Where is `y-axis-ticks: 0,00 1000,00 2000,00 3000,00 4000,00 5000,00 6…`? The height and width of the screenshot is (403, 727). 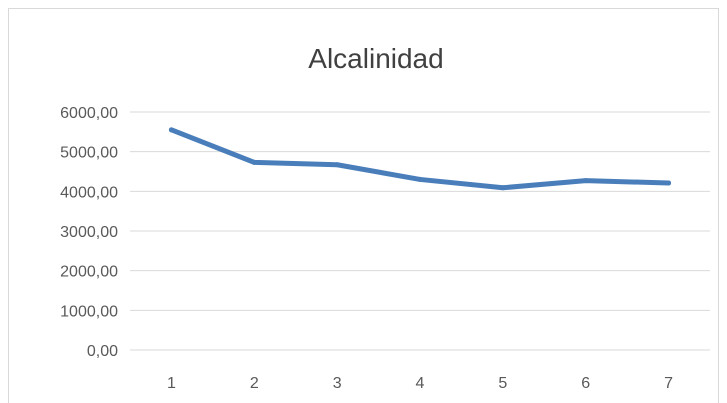 y-axis-ticks: 0,00 1000,00 2000,00 3000,00 4000,00 5000,00 6… is located at coordinates (89, 232).